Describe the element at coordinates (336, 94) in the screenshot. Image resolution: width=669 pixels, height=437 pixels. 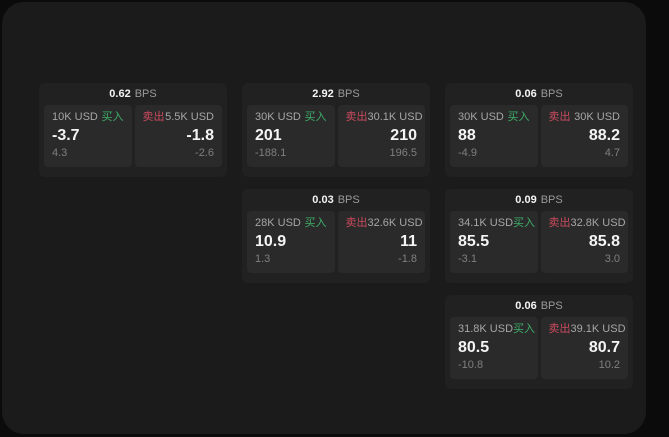
I see `card-header: 2.92 BPS` at that location.